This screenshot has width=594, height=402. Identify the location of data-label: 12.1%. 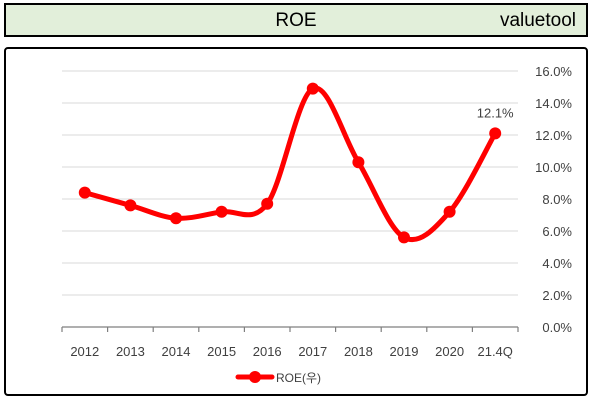
(495, 112).